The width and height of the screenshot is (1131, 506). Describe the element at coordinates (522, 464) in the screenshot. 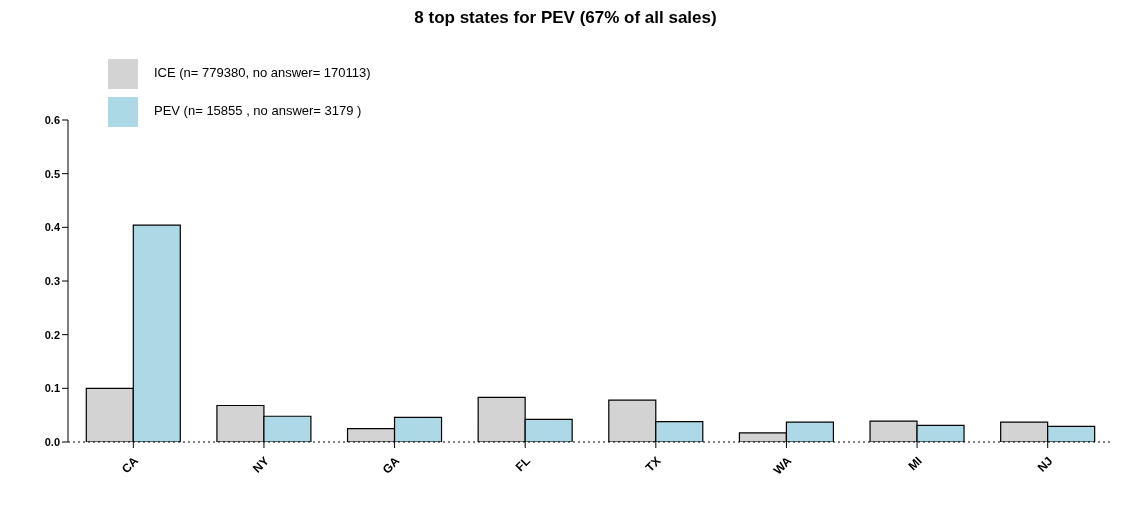

I see `x-tick-label: FL` at that location.